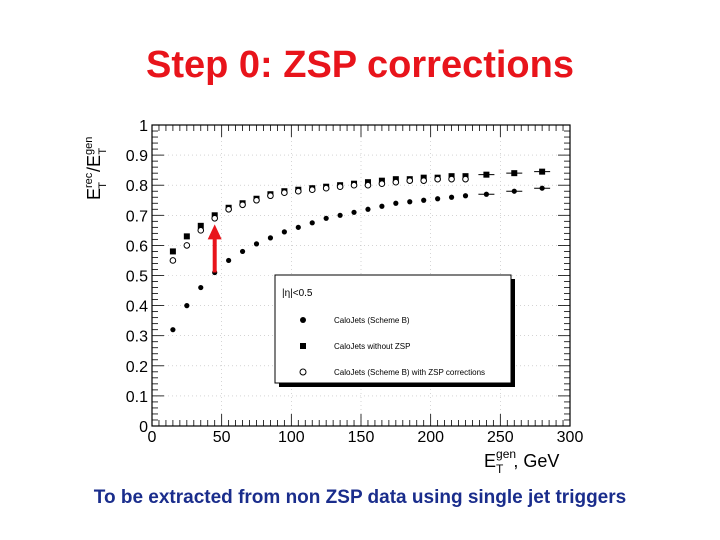 The image size is (720, 540). What do you see at coordinates (361, 437) in the screenshot?
I see `x-tick-label: 150` at bounding box center [361, 437].